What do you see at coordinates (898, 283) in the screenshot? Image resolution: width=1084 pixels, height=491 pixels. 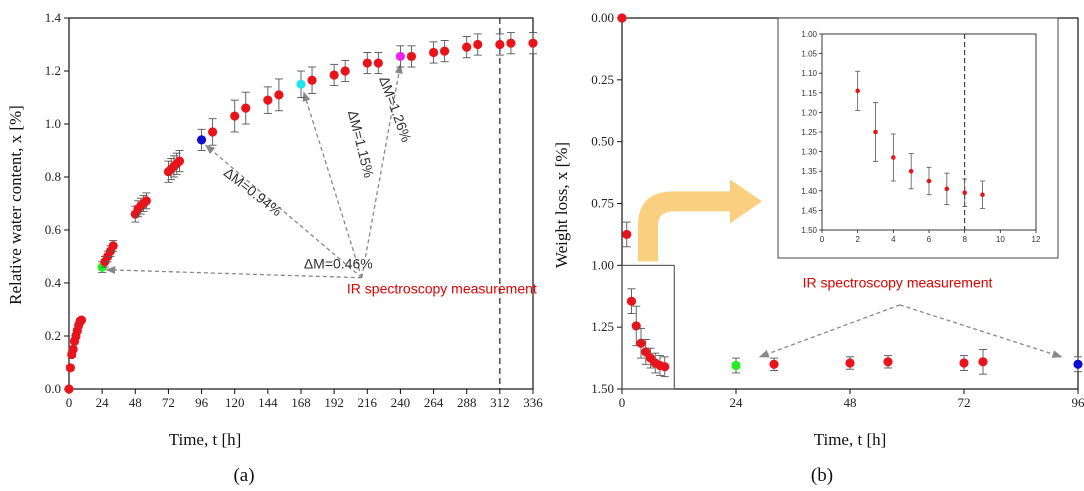 I see `panel-b-ir-label: IR spectroscopy measurement` at bounding box center [898, 283].